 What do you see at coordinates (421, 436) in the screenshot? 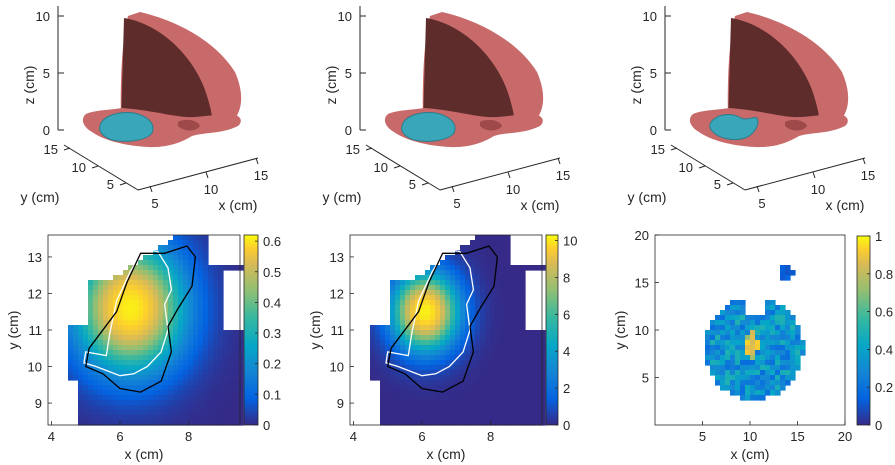
I see `x-tick-label: 6` at bounding box center [421, 436].